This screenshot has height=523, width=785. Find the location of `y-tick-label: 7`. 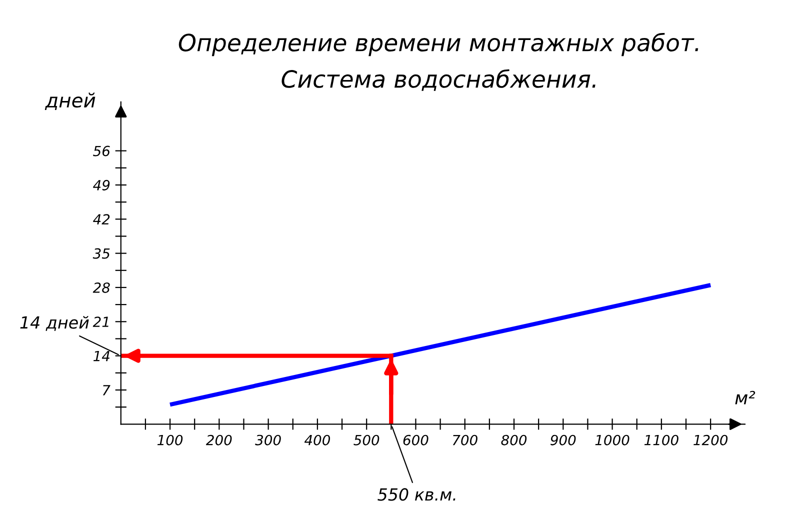

y-tick-label: 7 is located at coordinates (106, 390).